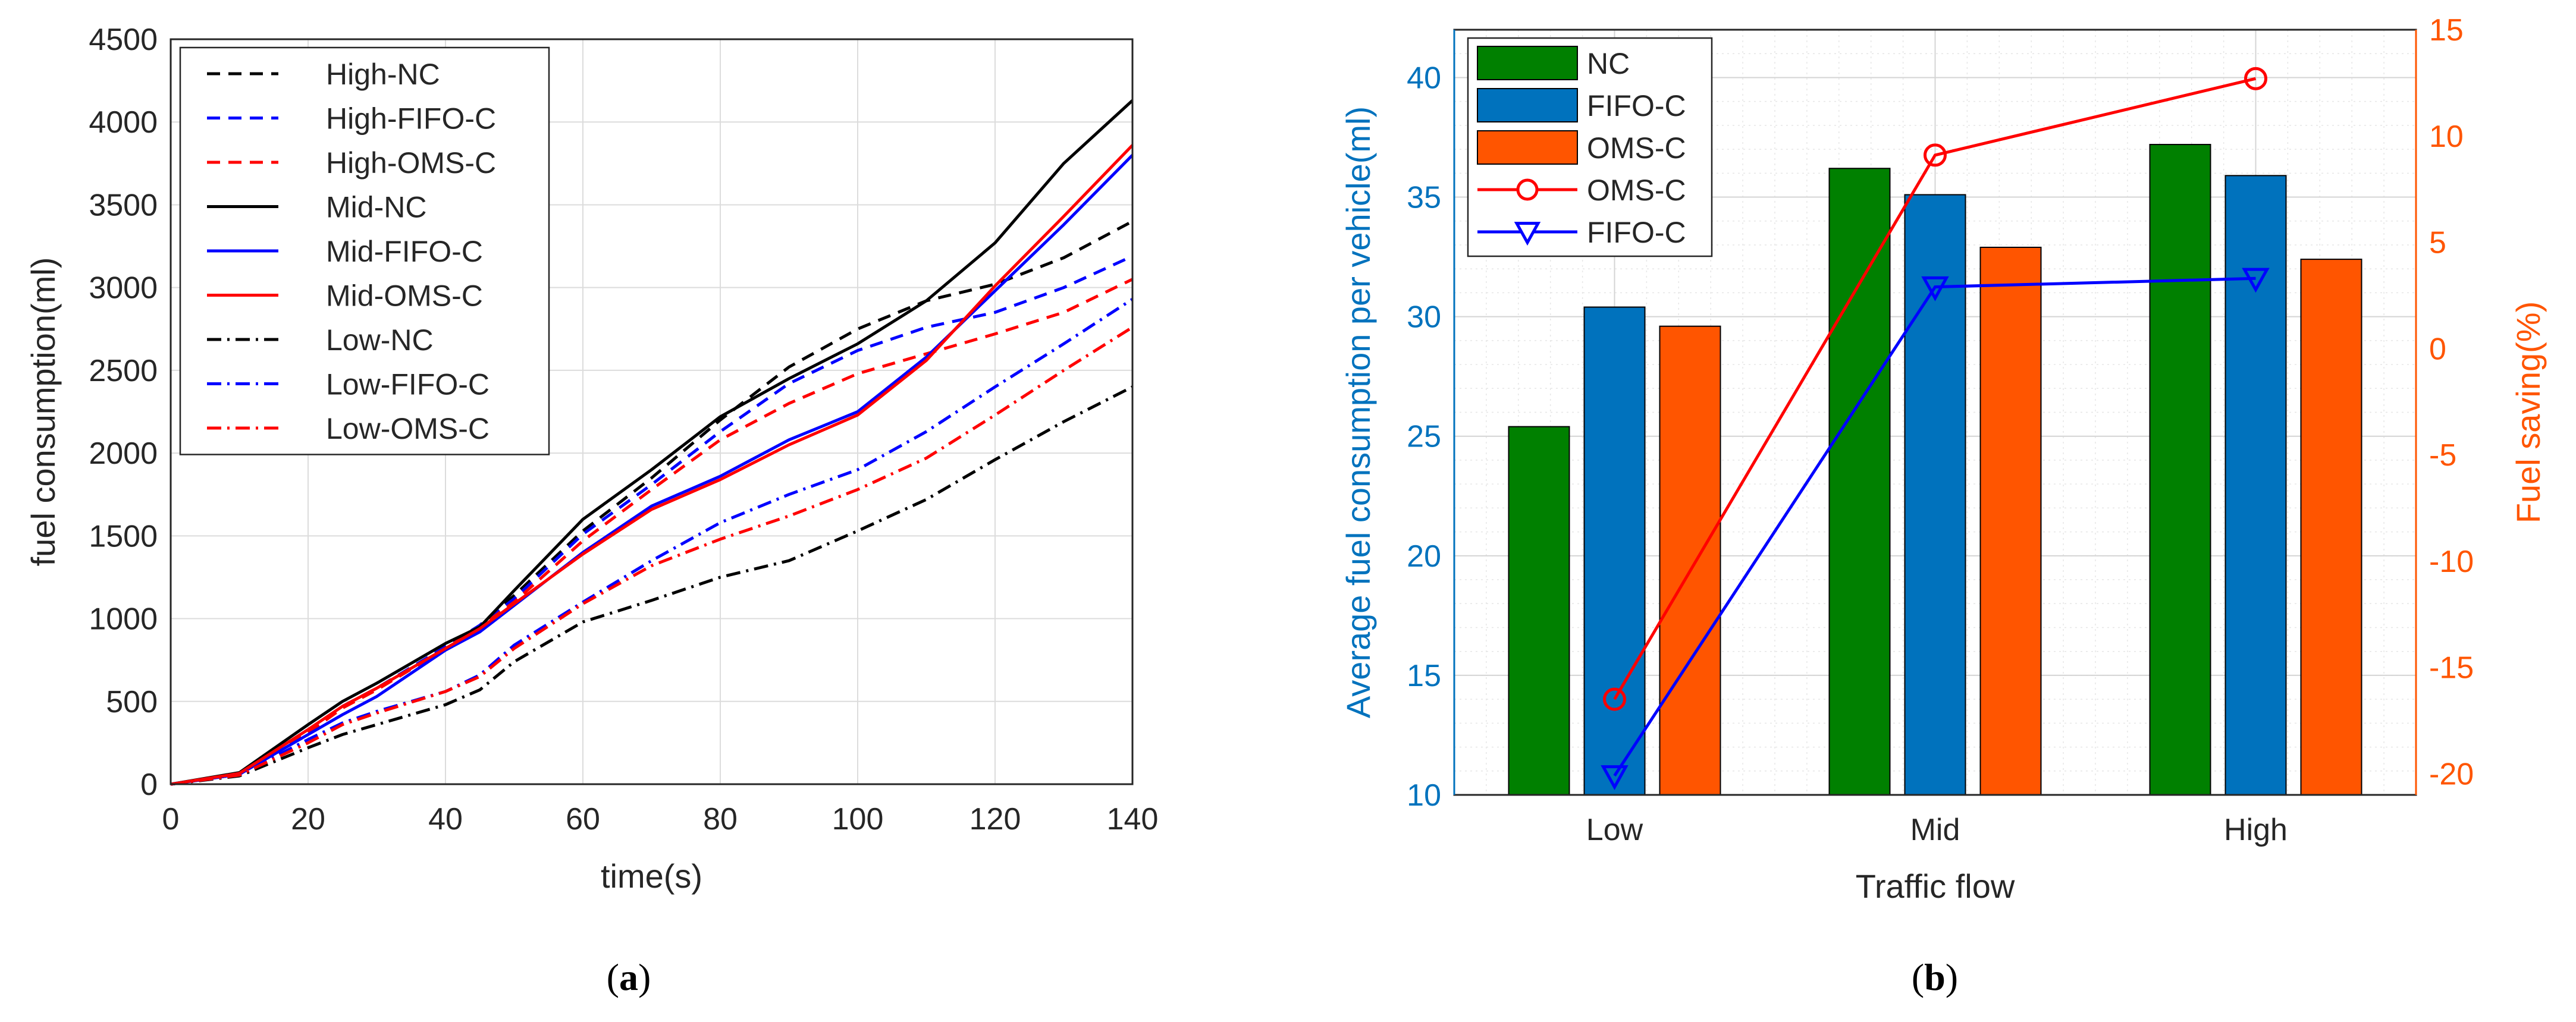 This screenshot has width=2576, height=1022. Describe the element at coordinates (383, 74) in the screenshot. I see `panel-a-legend-label: High-NC` at that location.